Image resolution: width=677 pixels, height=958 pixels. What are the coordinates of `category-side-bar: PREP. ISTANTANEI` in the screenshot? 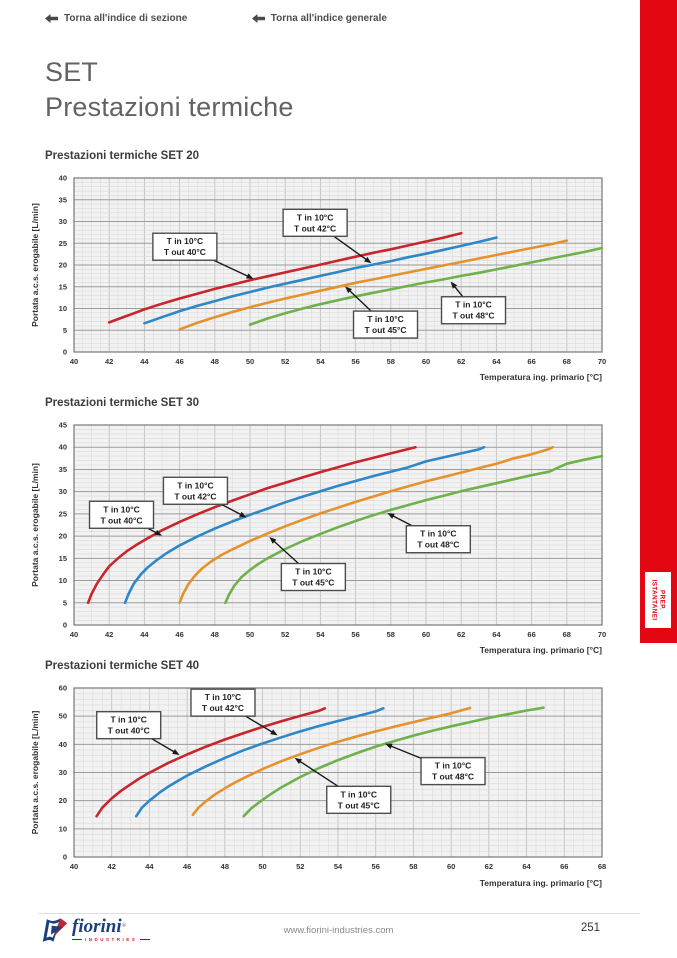 It's located at (658, 321).